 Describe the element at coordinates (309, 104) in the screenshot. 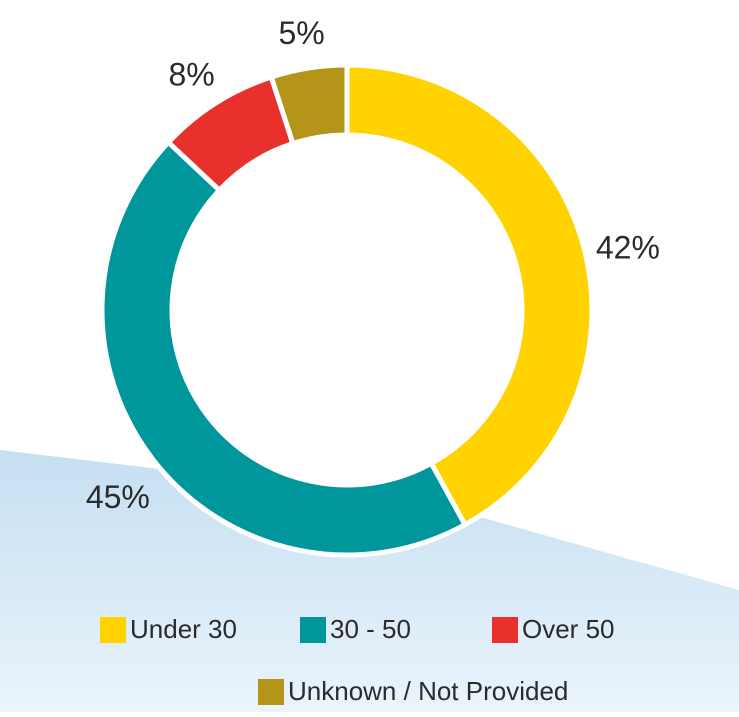

I see `slice` at that location.